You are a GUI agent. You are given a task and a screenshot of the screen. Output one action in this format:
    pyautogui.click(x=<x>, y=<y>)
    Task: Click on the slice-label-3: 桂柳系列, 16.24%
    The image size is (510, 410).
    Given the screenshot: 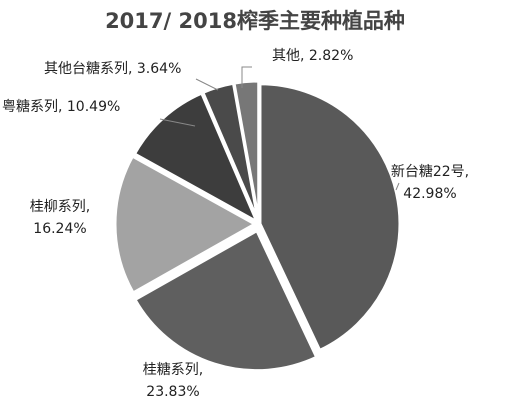 What is the action you would take?
    pyautogui.click(x=60, y=217)
    